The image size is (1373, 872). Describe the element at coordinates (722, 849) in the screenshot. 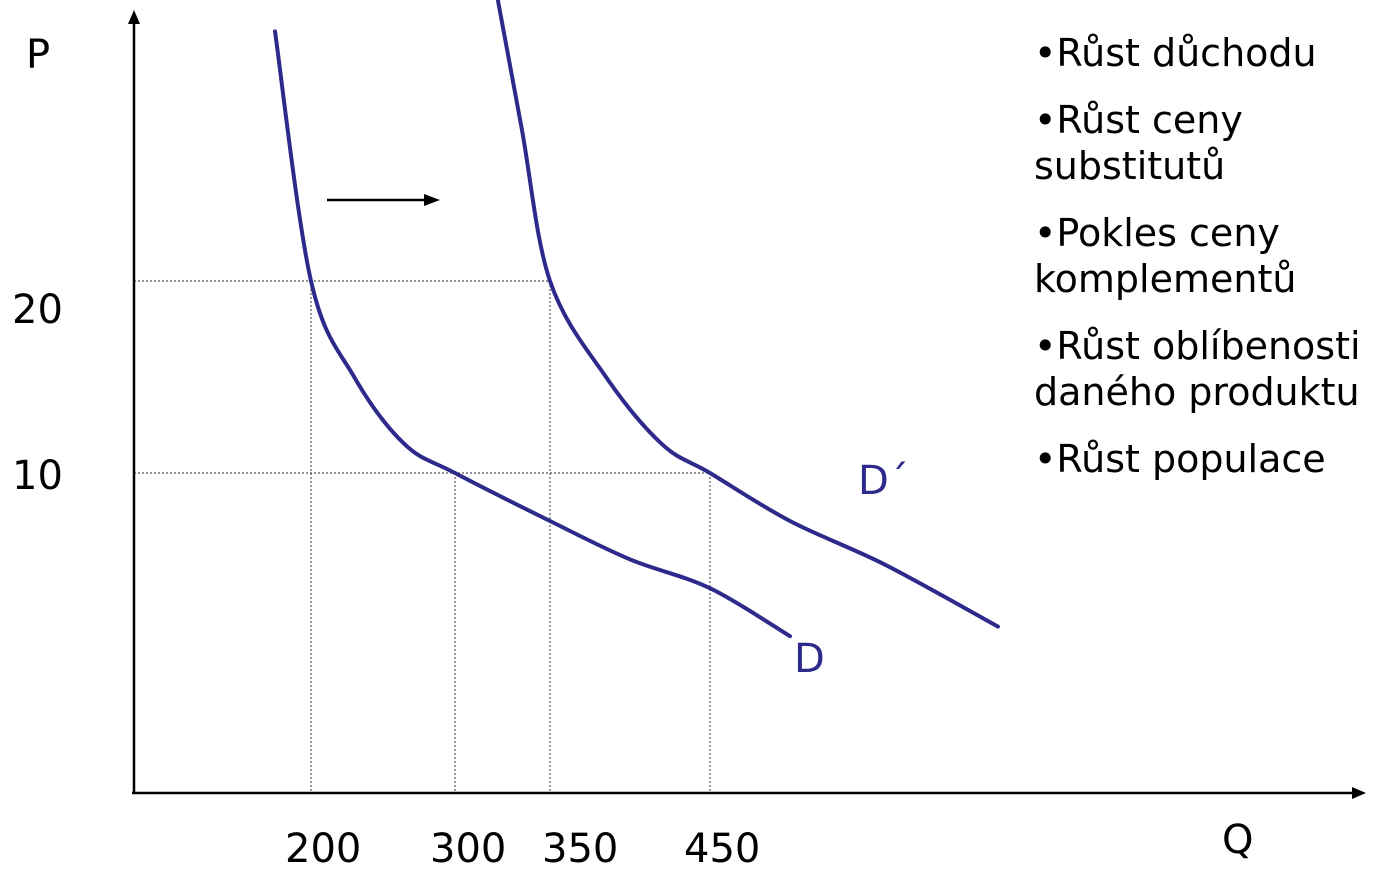

I see `x-tick-label: 450` at that location.